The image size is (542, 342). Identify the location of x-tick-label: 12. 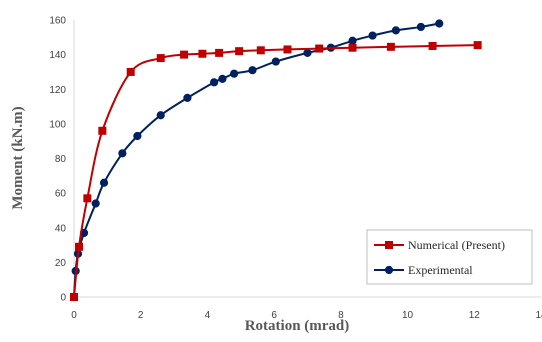
(475, 315).